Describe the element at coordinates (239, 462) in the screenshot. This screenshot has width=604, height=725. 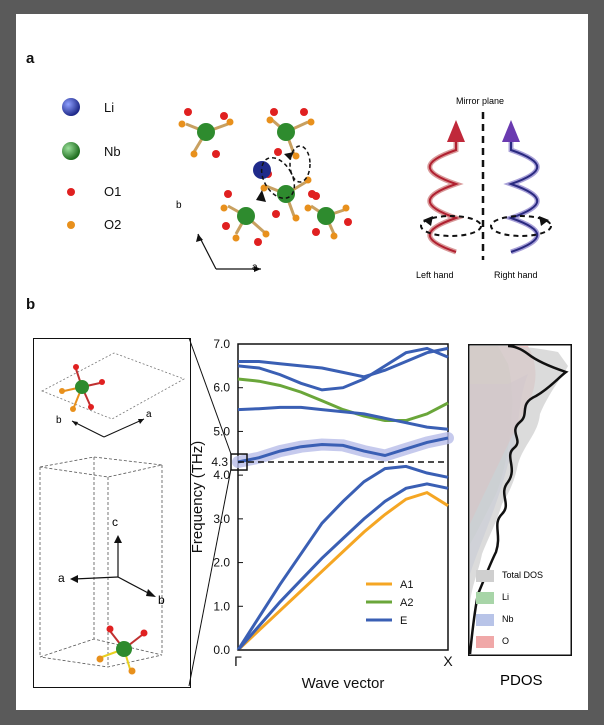
I see `highlight-box` at that location.